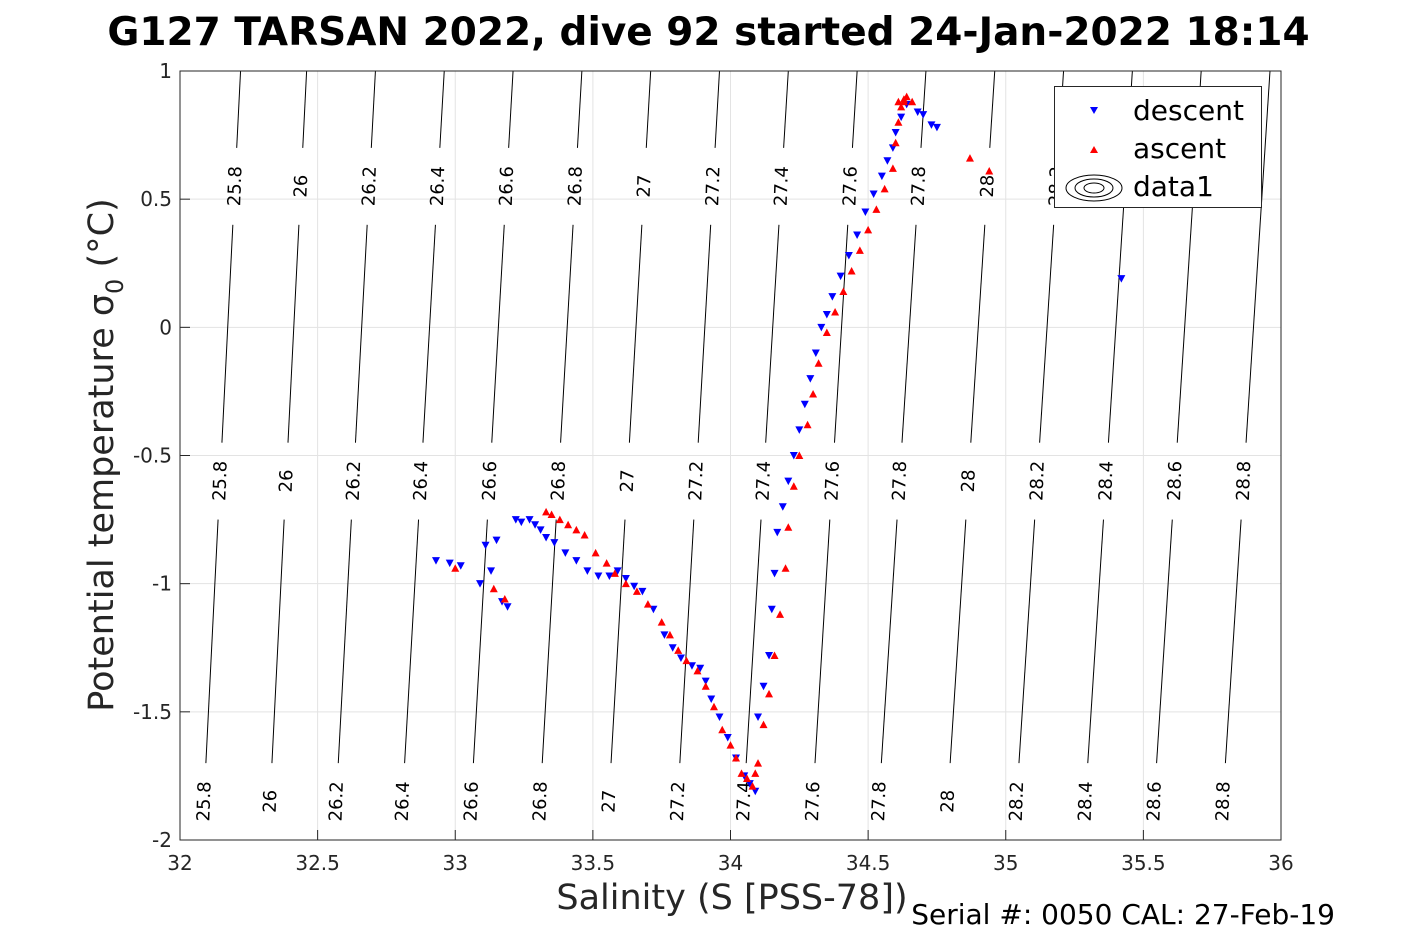 The height and width of the screenshot is (945, 1417). What do you see at coordinates (162, 840) in the screenshot?
I see `y-tick-label: -2` at bounding box center [162, 840].